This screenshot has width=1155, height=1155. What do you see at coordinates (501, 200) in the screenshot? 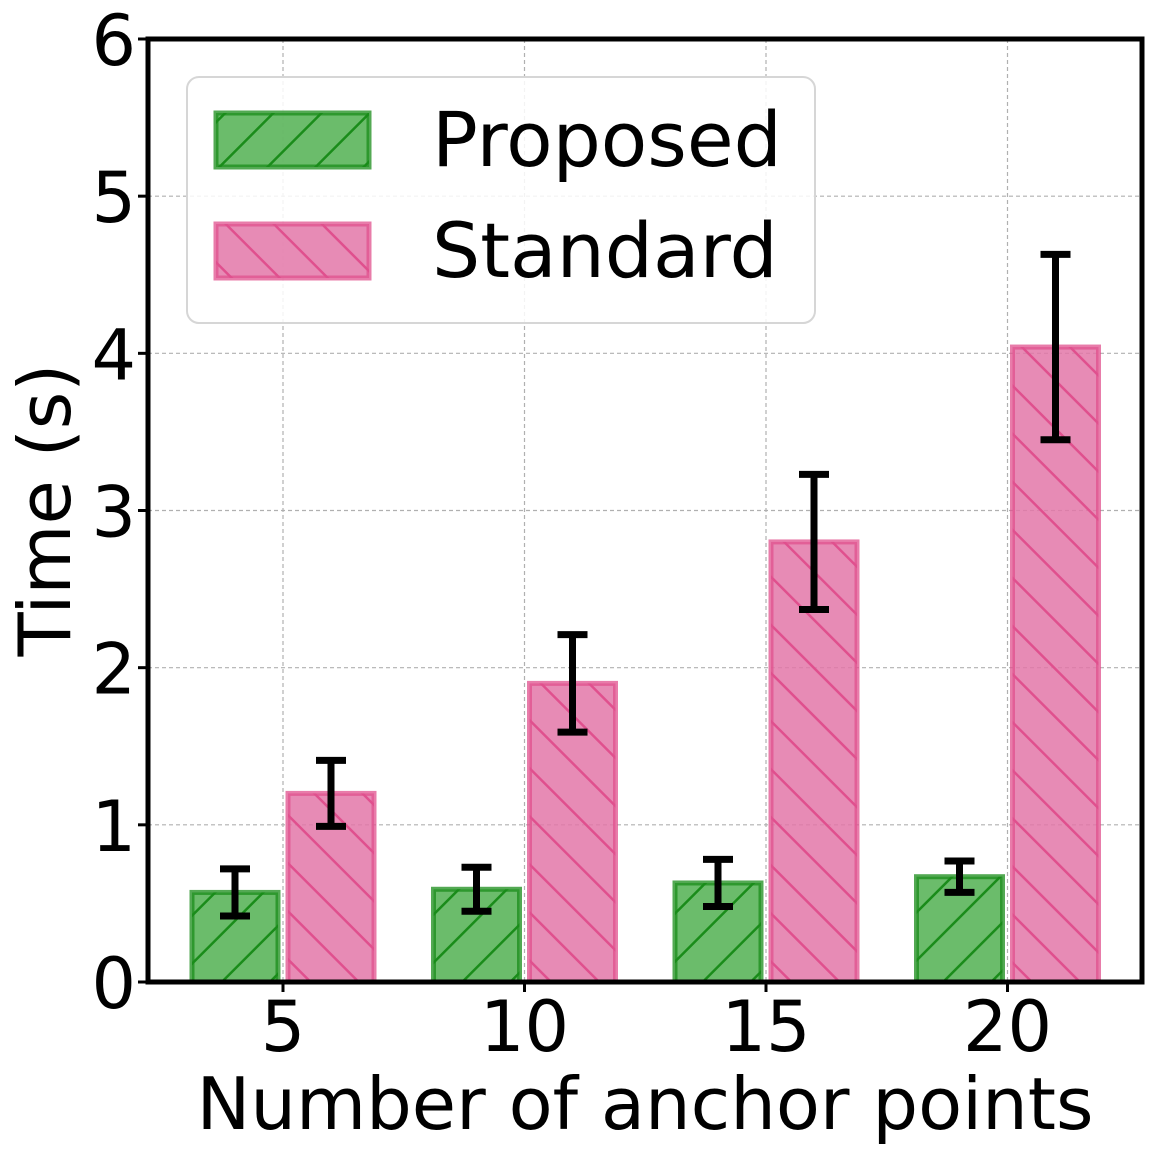
I see `legend: Proposed Standard` at bounding box center [501, 200].